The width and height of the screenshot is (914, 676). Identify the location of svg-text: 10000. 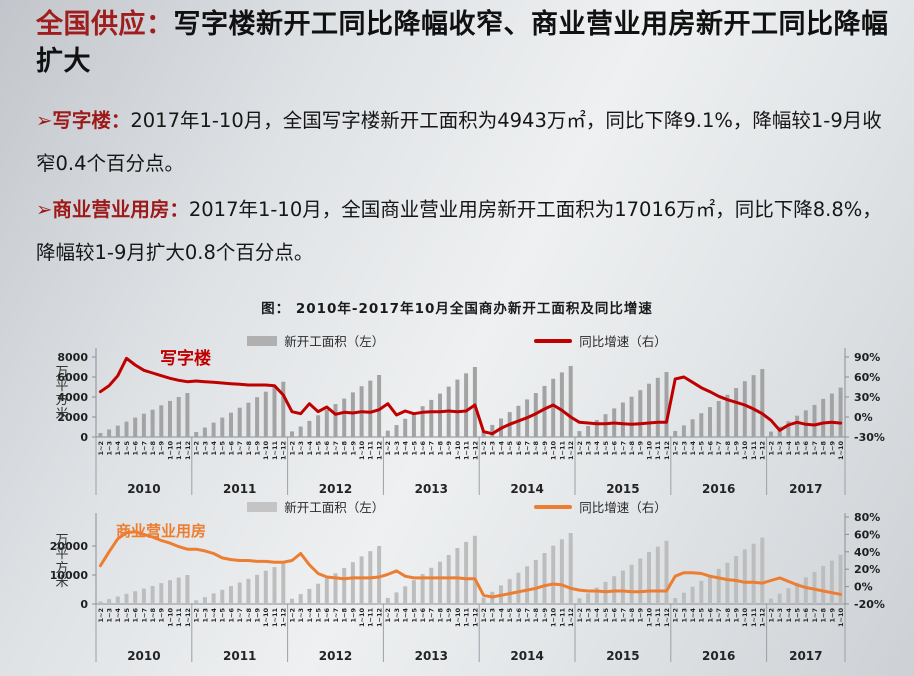
(69, 575).